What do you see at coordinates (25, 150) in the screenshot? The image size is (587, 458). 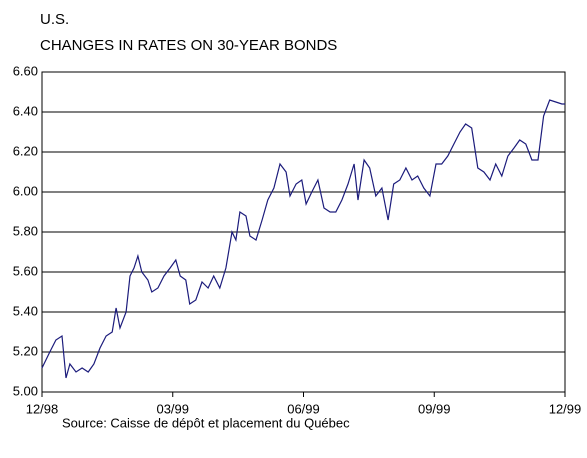 I see `y-tick-label: 6.20` at bounding box center [25, 150].